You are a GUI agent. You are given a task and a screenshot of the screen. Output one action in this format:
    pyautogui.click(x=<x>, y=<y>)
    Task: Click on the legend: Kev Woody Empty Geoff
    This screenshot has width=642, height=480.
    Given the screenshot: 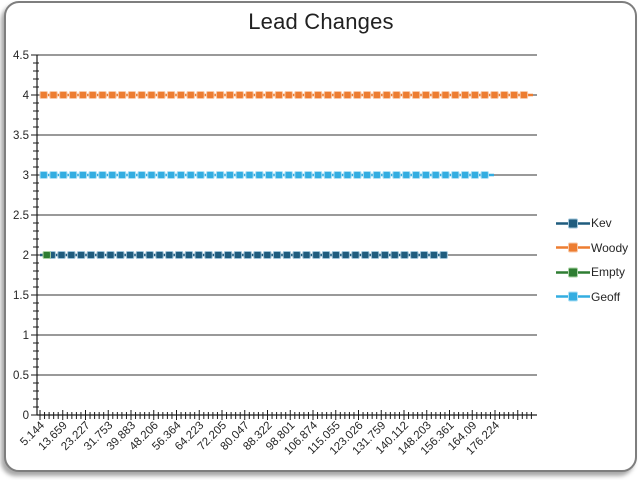 What is the action you would take?
    pyautogui.click(x=597, y=260)
    